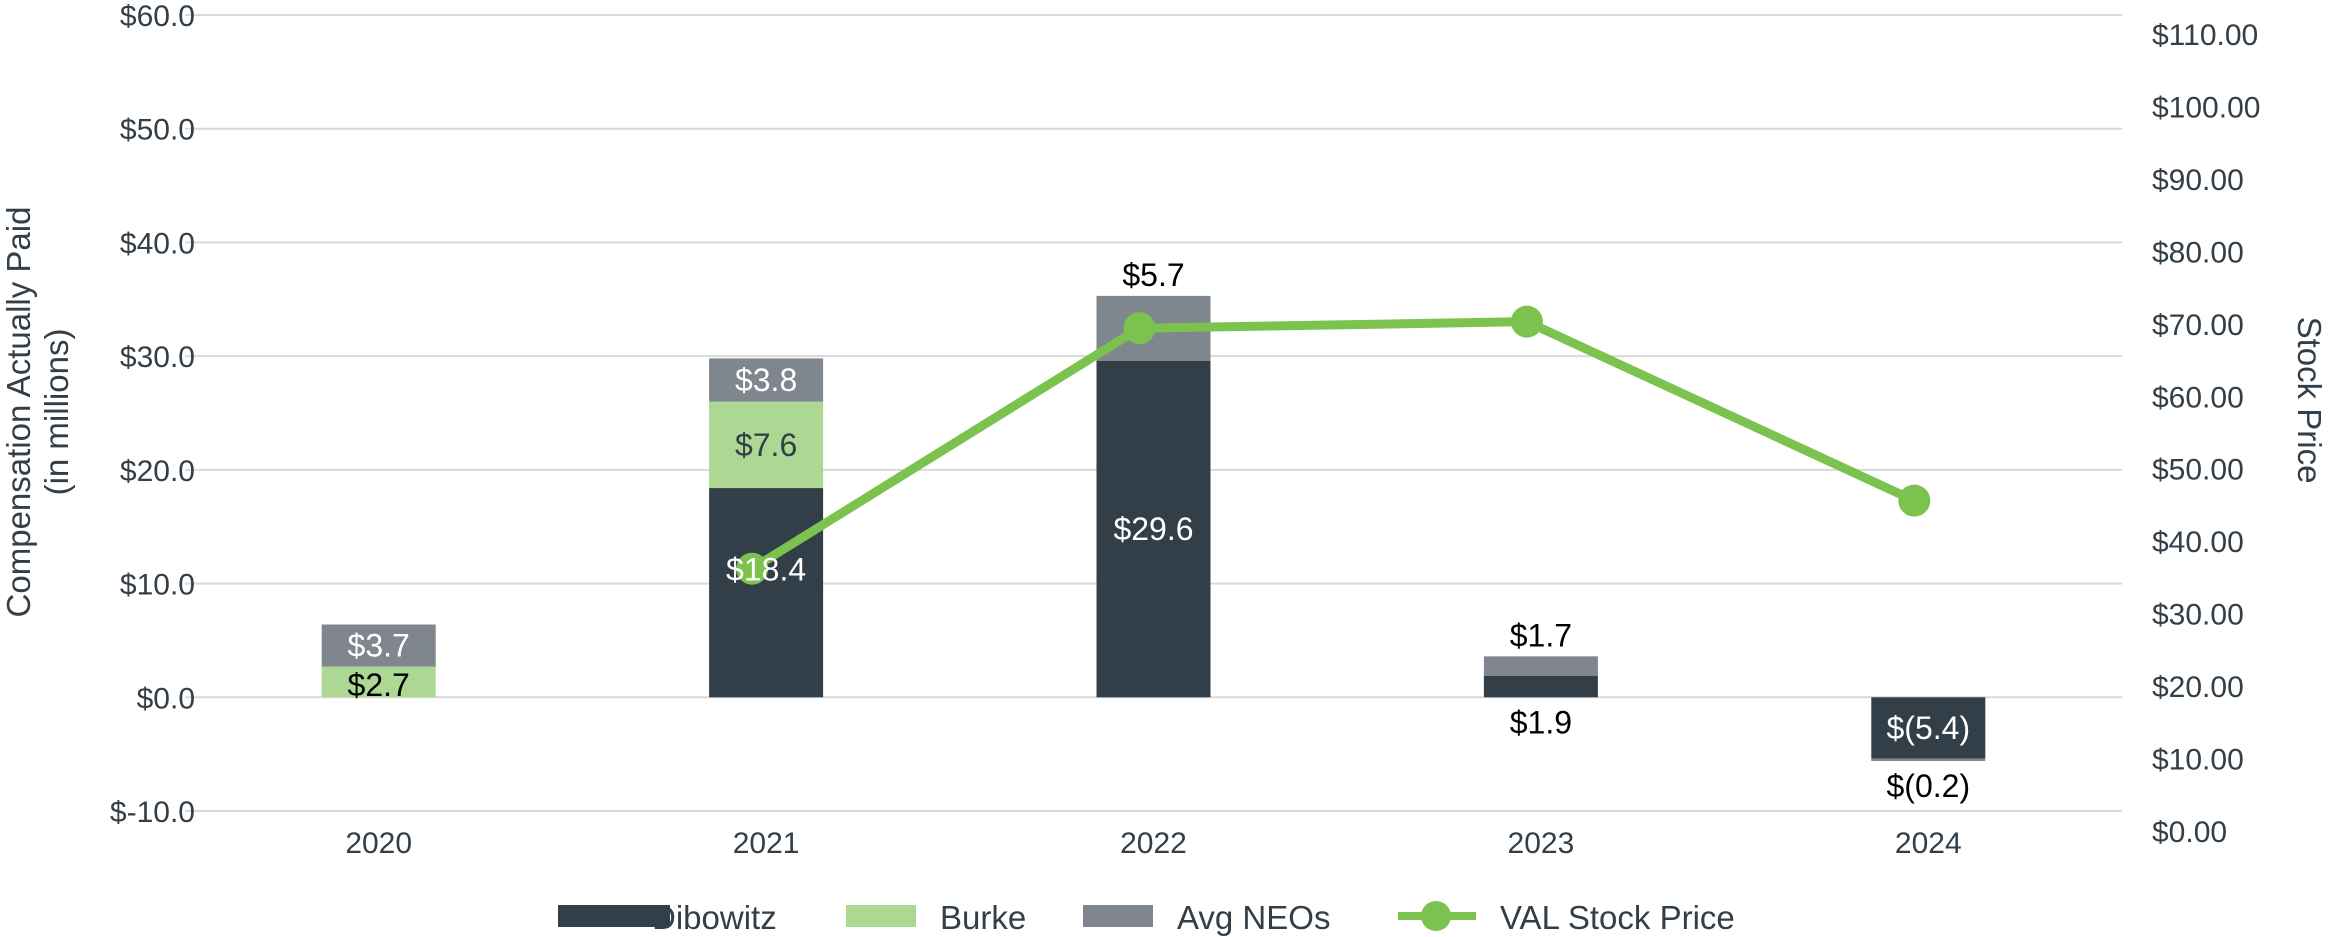  Describe the element at coordinates (1540, 666) in the screenshot. I see `bar-avg-neos-2023` at that location.